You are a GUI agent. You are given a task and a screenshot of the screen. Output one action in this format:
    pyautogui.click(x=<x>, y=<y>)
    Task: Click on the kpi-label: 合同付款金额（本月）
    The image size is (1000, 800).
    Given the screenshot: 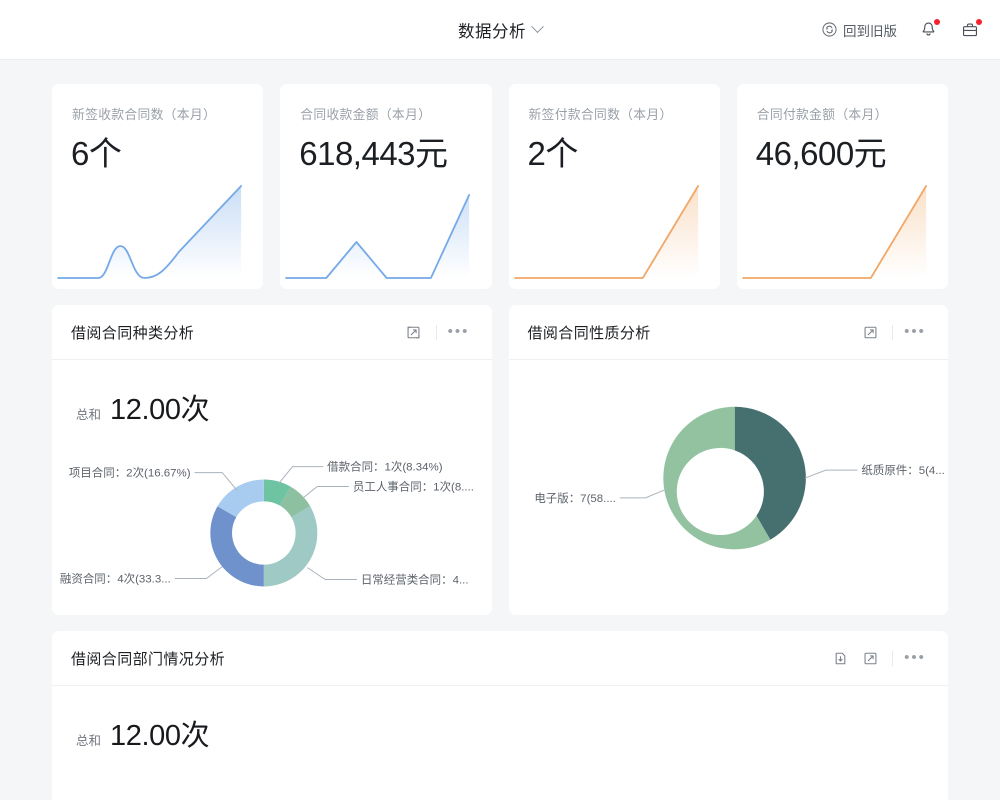 What is the action you would take?
    pyautogui.click(x=822, y=114)
    